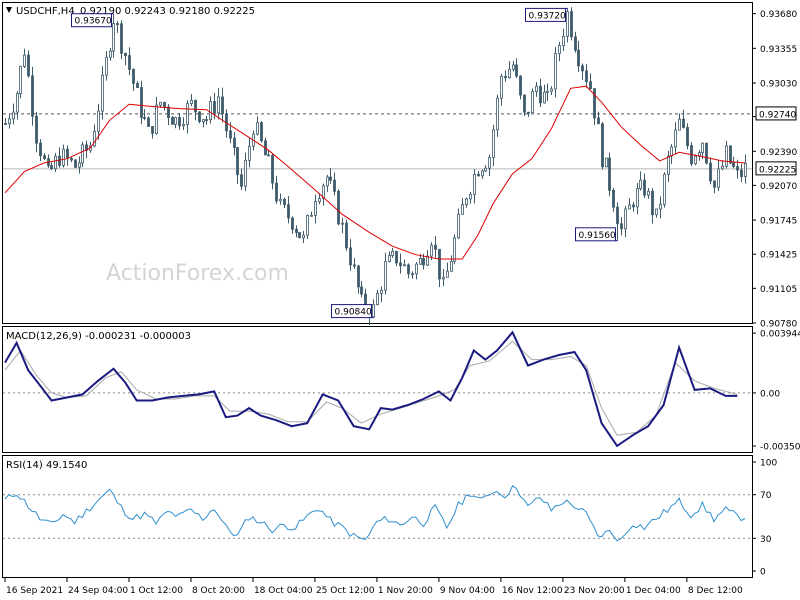  Describe the element at coordinates (377, 141) in the screenshot. I see `price-level-lines` at that location.